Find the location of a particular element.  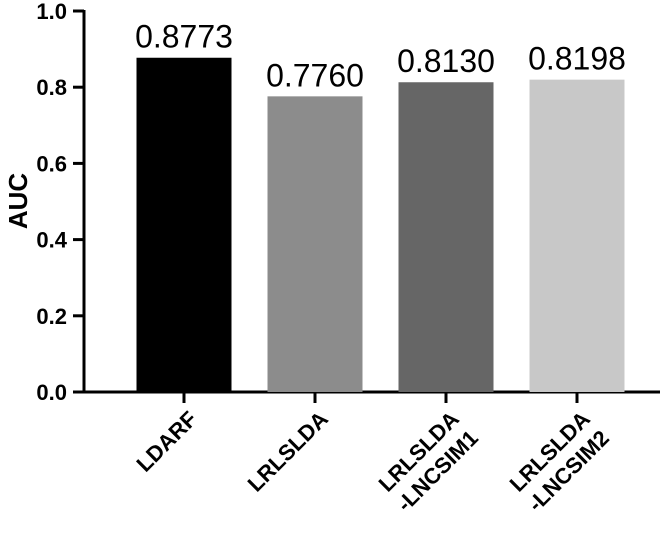

data-label: 0.8130 is located at coordinates (446, 61).